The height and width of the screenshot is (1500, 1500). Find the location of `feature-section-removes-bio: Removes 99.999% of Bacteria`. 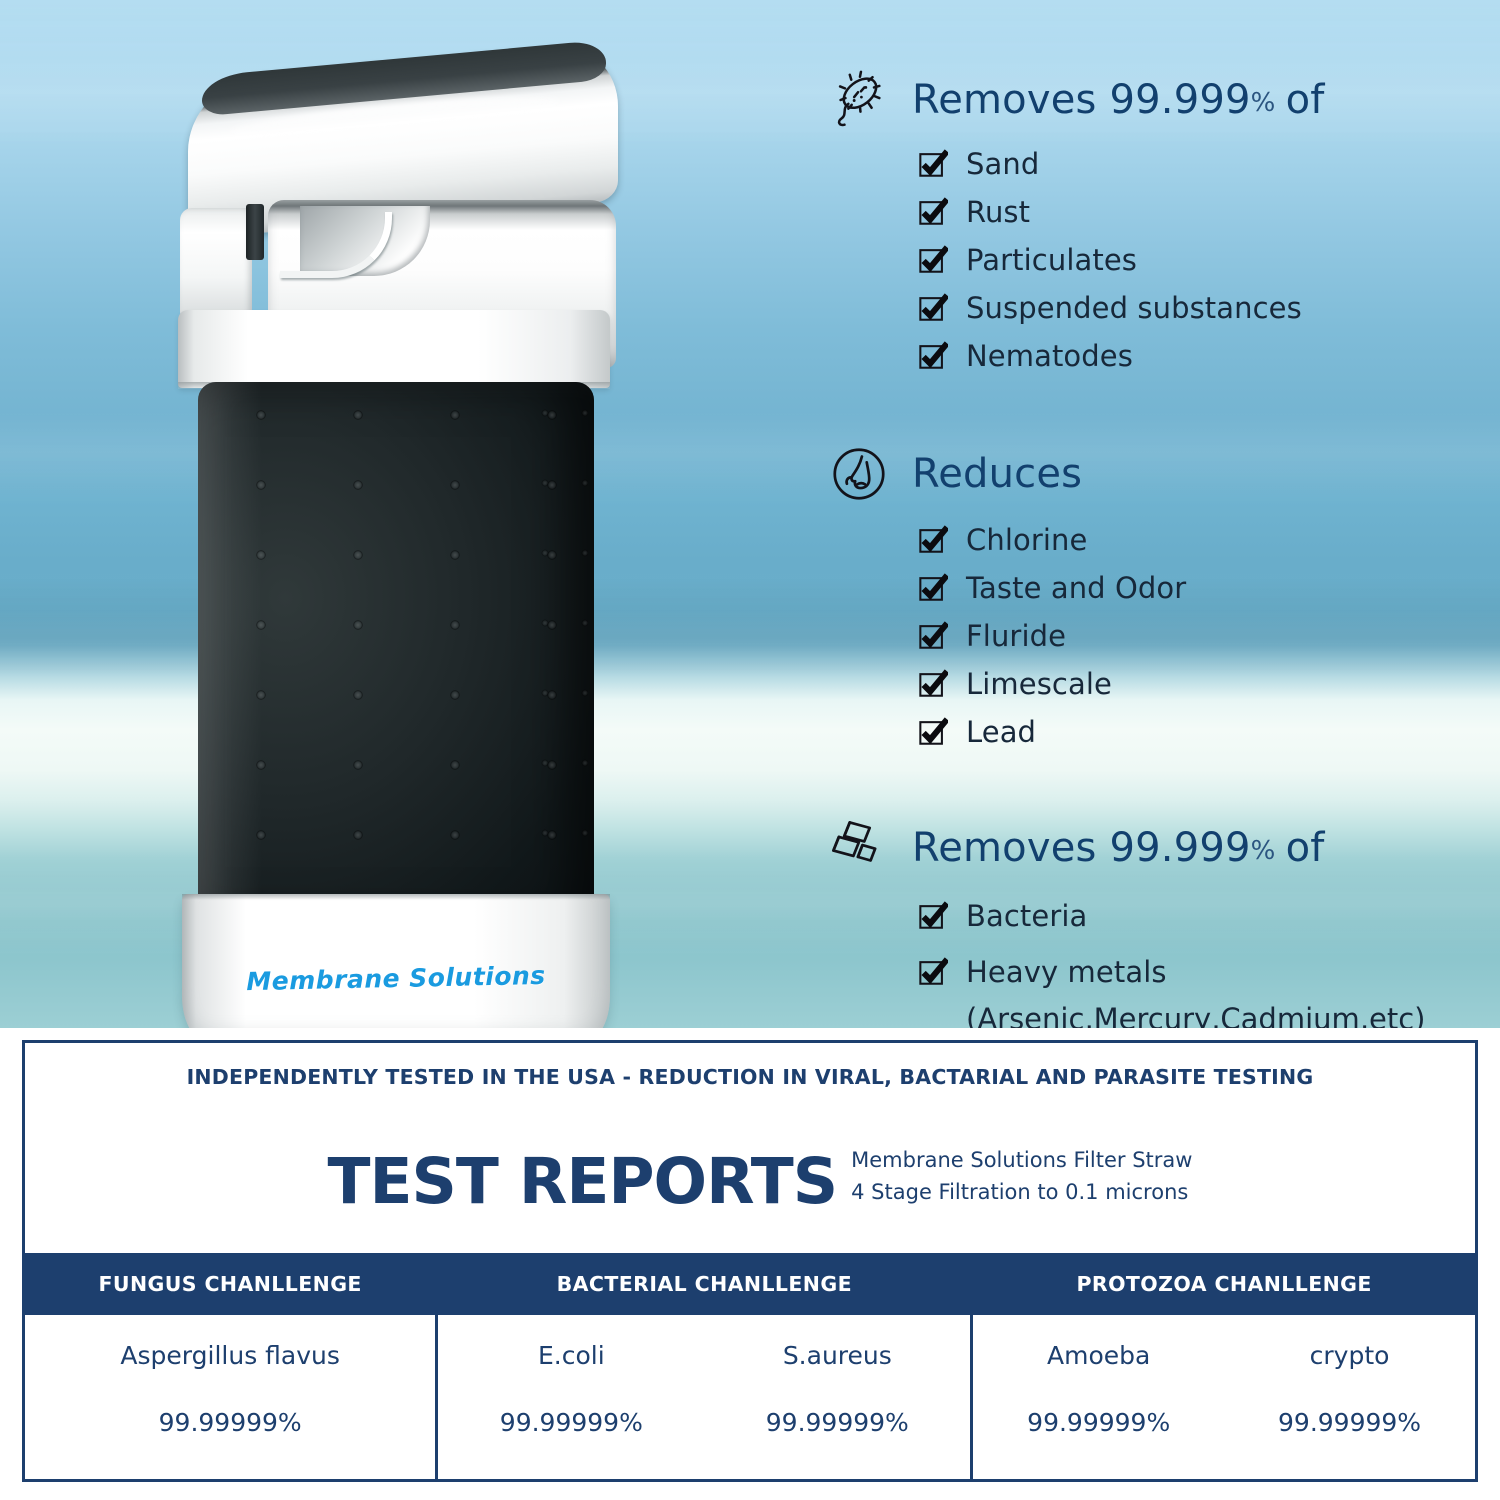

feature-section-removes-bio: Removes 99.999% of Bacteria is located at coordinates (1128, 919).